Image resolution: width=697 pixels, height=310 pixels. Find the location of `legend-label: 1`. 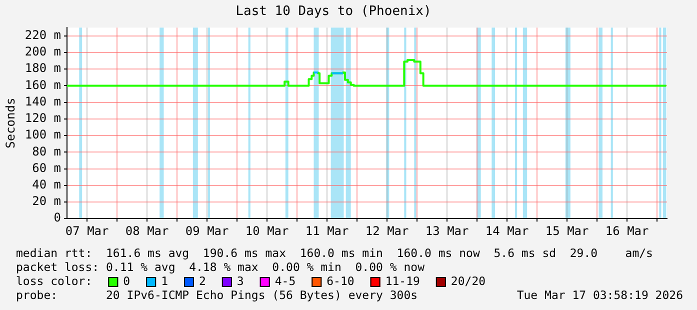

legend-label: 1 is located at coordinates (164, 281).